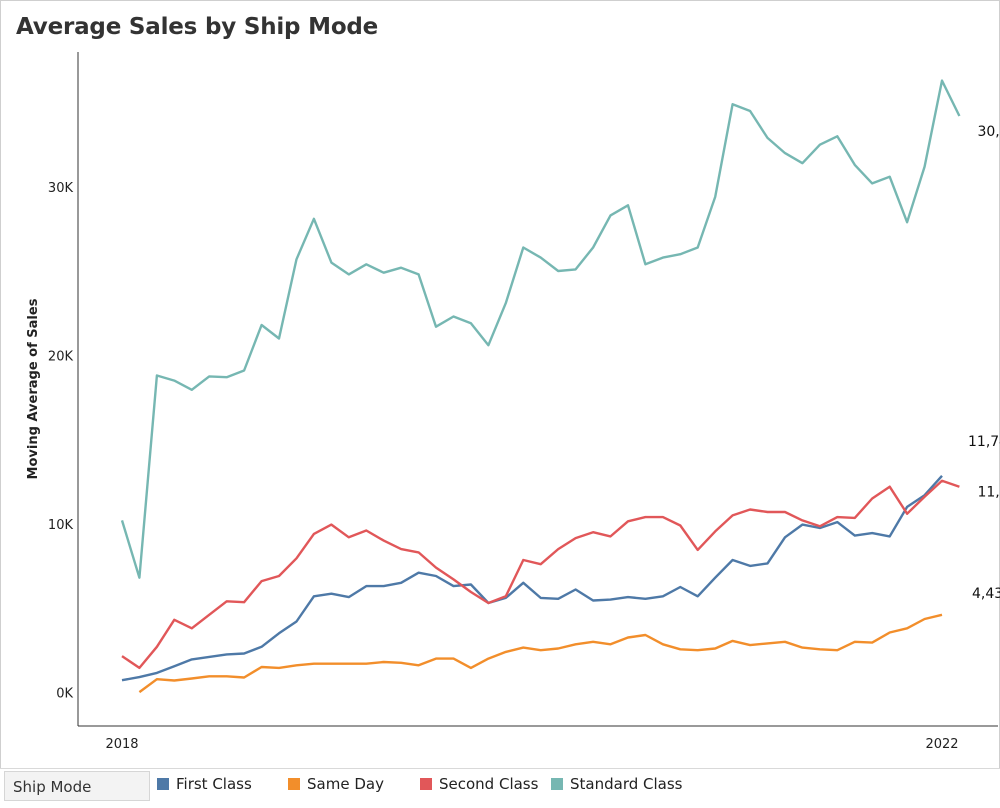 The image size is (1000, 808). I want to click on end-label-second-class: 11,439, so click(988, 493).